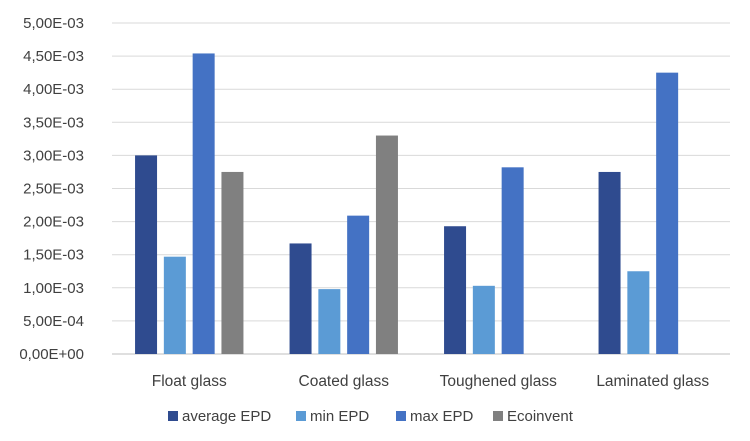  Describe the element at coordinates (53, 255) in the screenshot. I see `y-tick-label: 1,50E-03` at that location.